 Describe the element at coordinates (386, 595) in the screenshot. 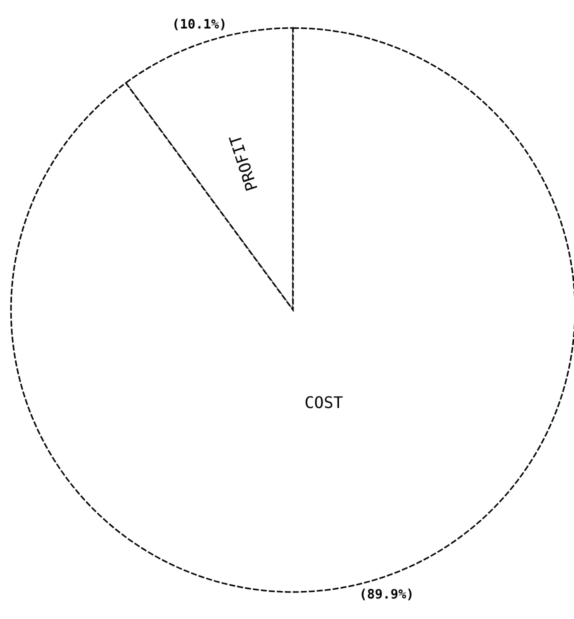

I see `data-label: (89.9%)` at that location.